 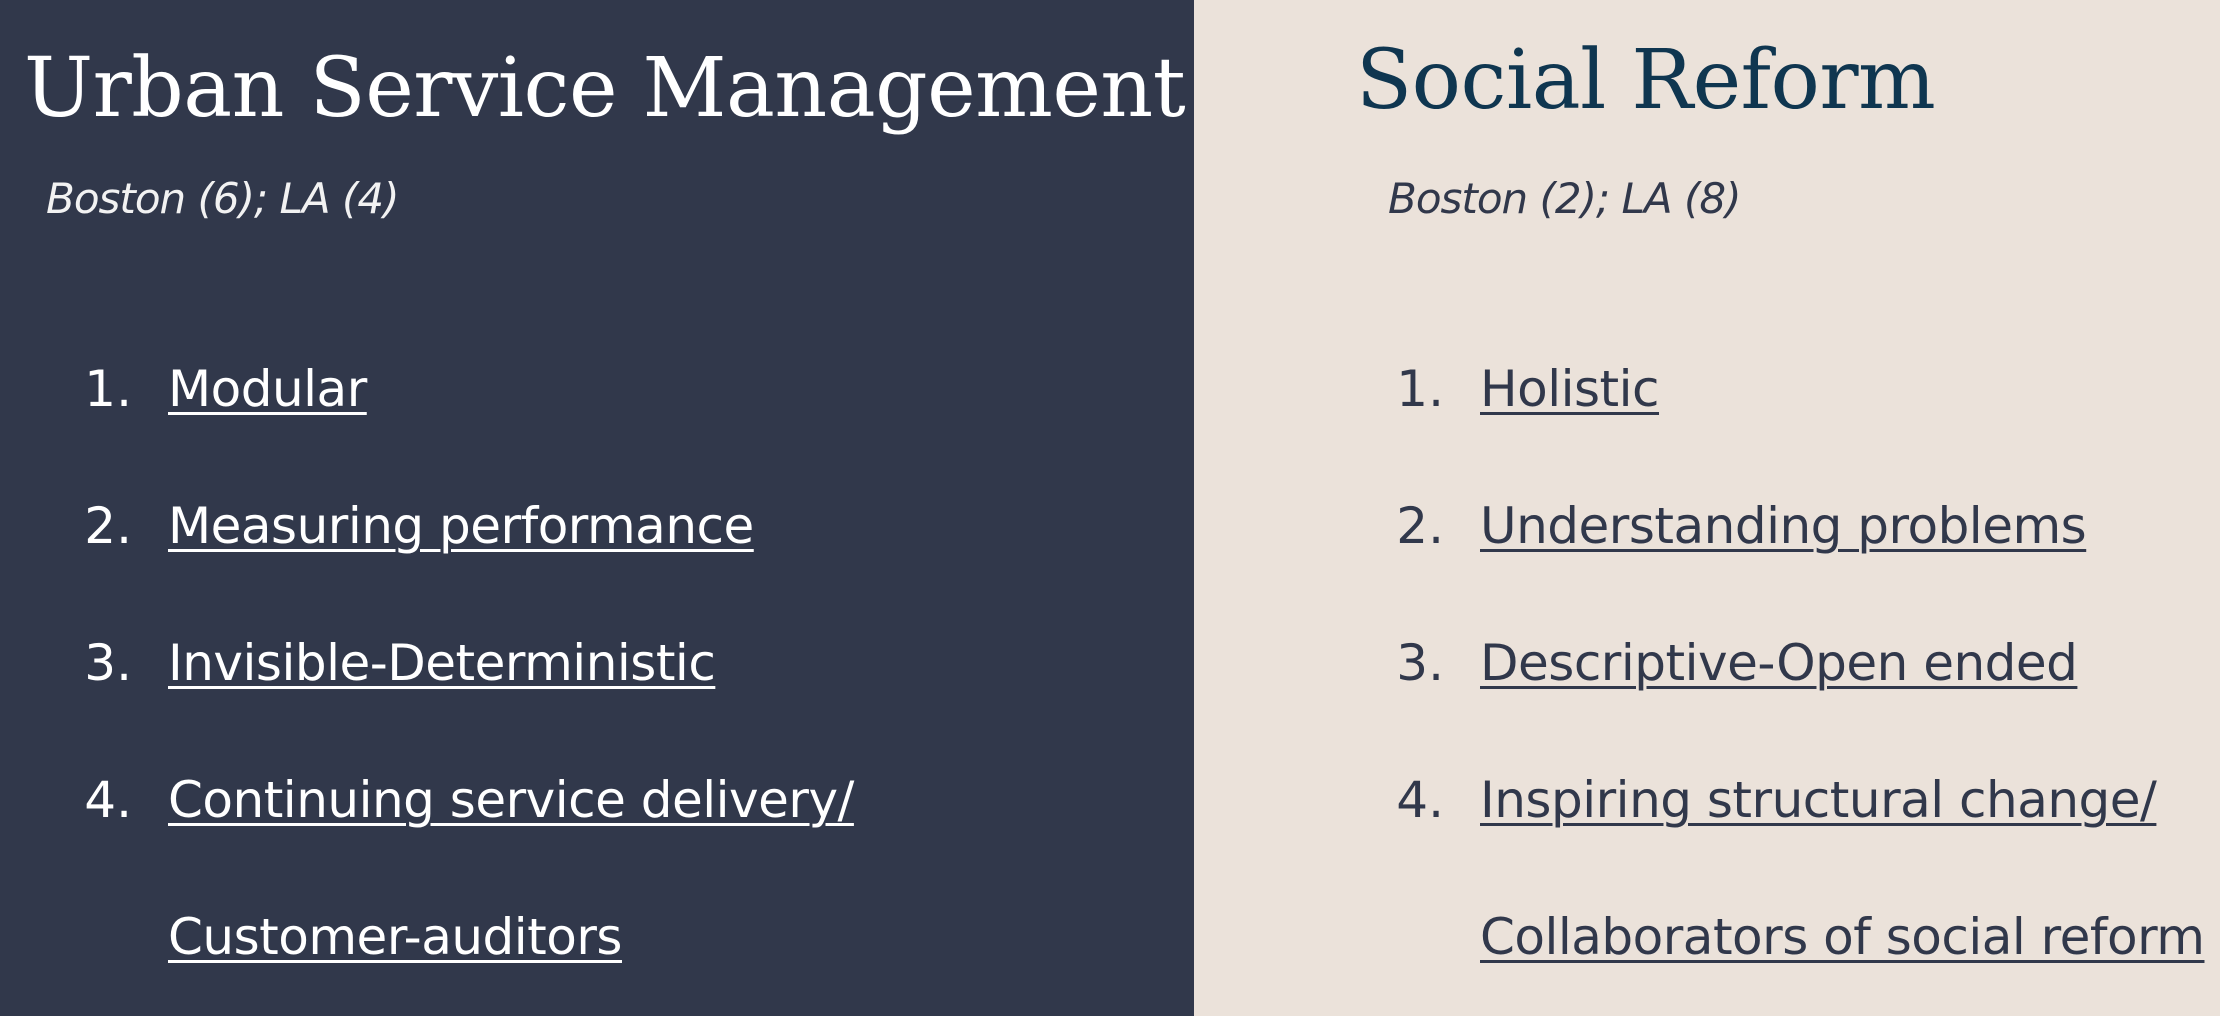 I want to click on left-subtitle: Boston (6); LA (4), so click(x=222, y=198).